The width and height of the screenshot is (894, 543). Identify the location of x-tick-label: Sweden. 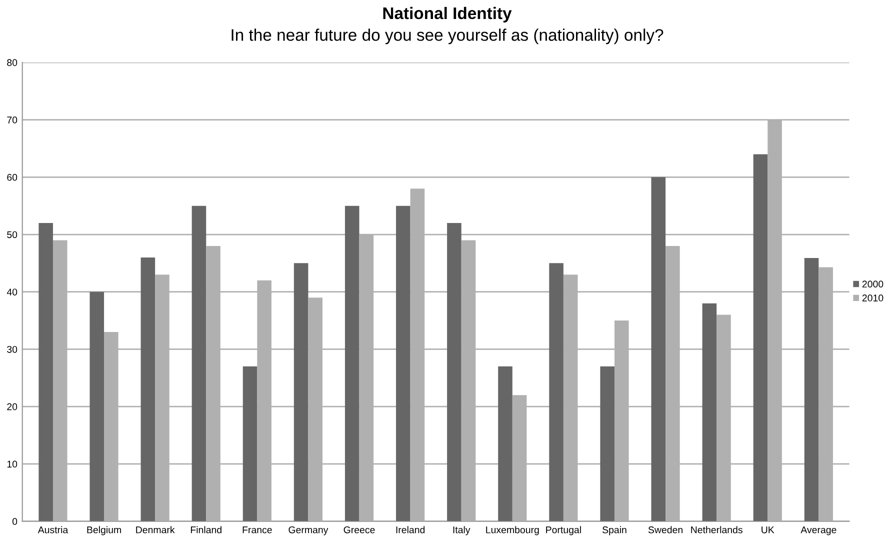
(665, 530).